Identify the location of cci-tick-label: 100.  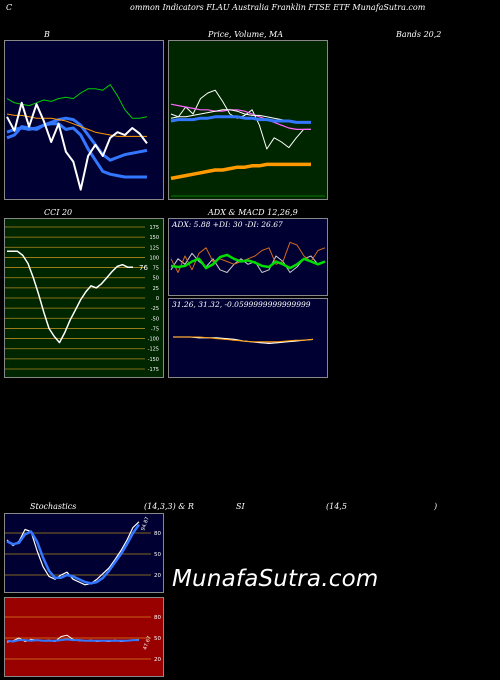
(154, 258).